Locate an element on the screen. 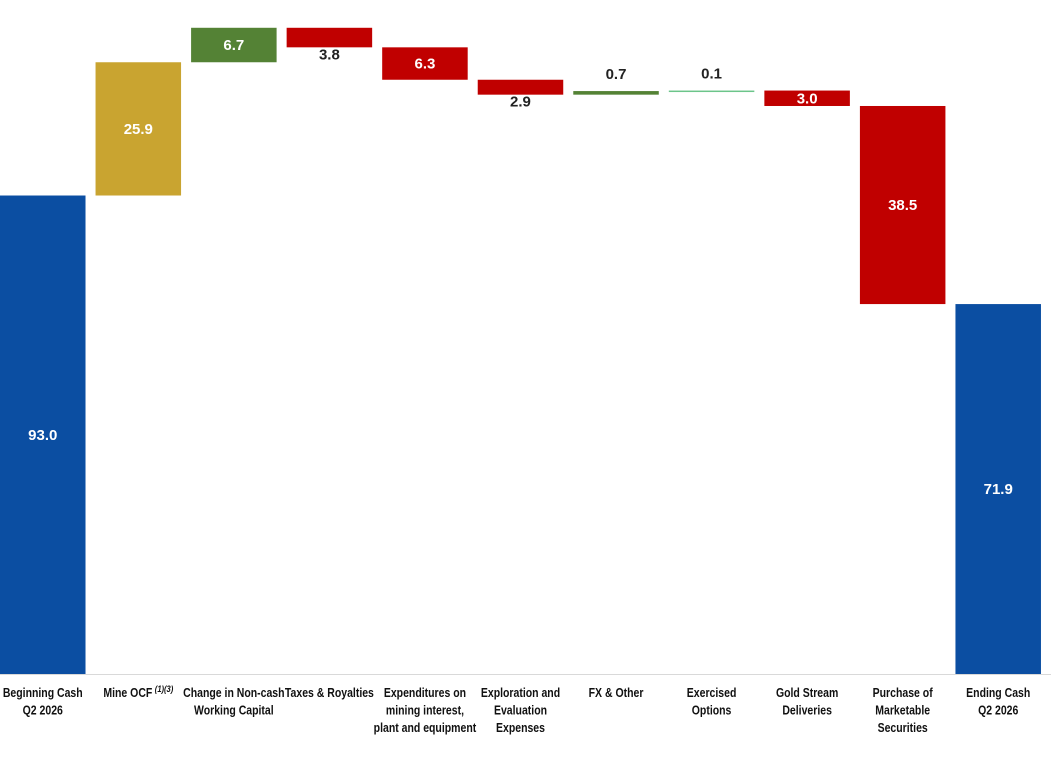  value-label: 93.0 is located at coordinates (42, 435).